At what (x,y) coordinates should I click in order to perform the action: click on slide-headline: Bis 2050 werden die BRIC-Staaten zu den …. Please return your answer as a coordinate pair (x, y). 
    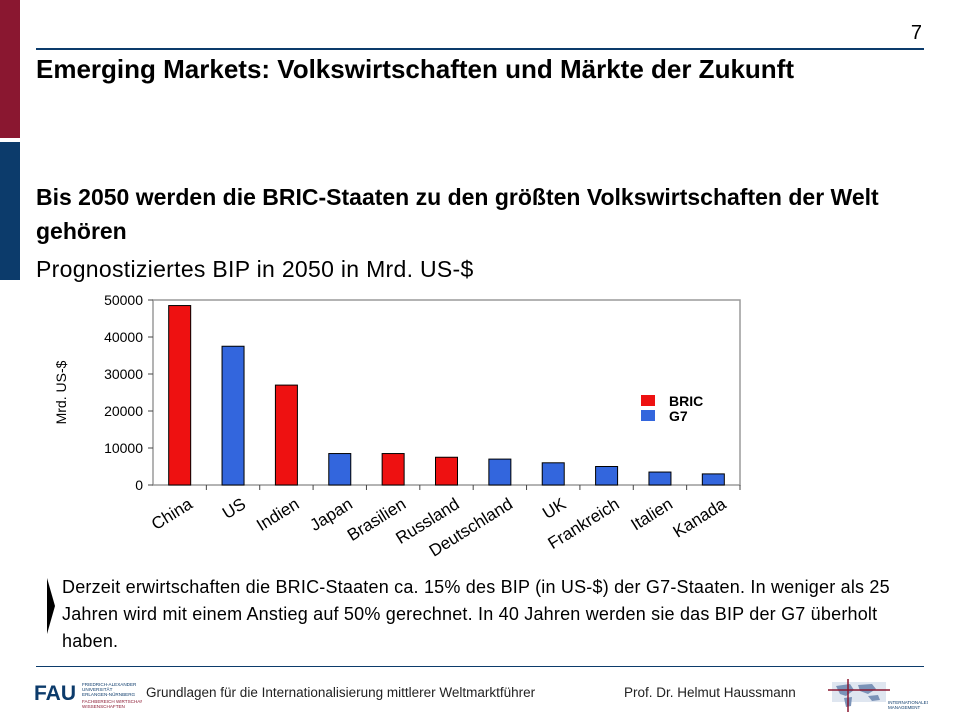
    Looking at the image, I should click on (457, 214).